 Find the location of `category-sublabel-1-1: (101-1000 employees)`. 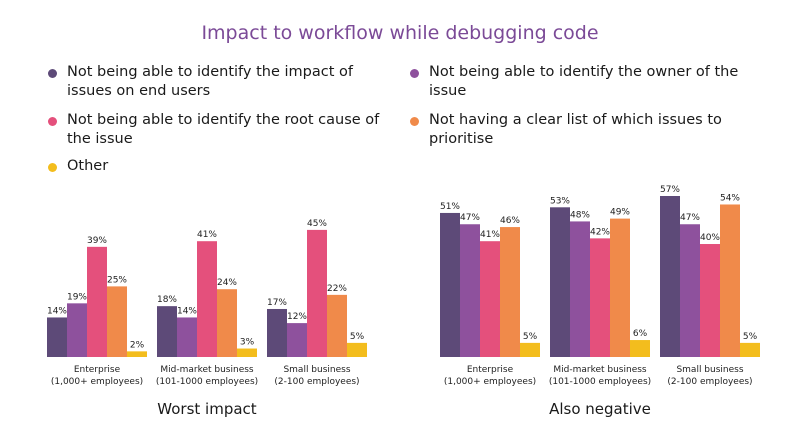

category-sublabel-1-1: (101-1000 employees) is located at coordinates (600, 382).